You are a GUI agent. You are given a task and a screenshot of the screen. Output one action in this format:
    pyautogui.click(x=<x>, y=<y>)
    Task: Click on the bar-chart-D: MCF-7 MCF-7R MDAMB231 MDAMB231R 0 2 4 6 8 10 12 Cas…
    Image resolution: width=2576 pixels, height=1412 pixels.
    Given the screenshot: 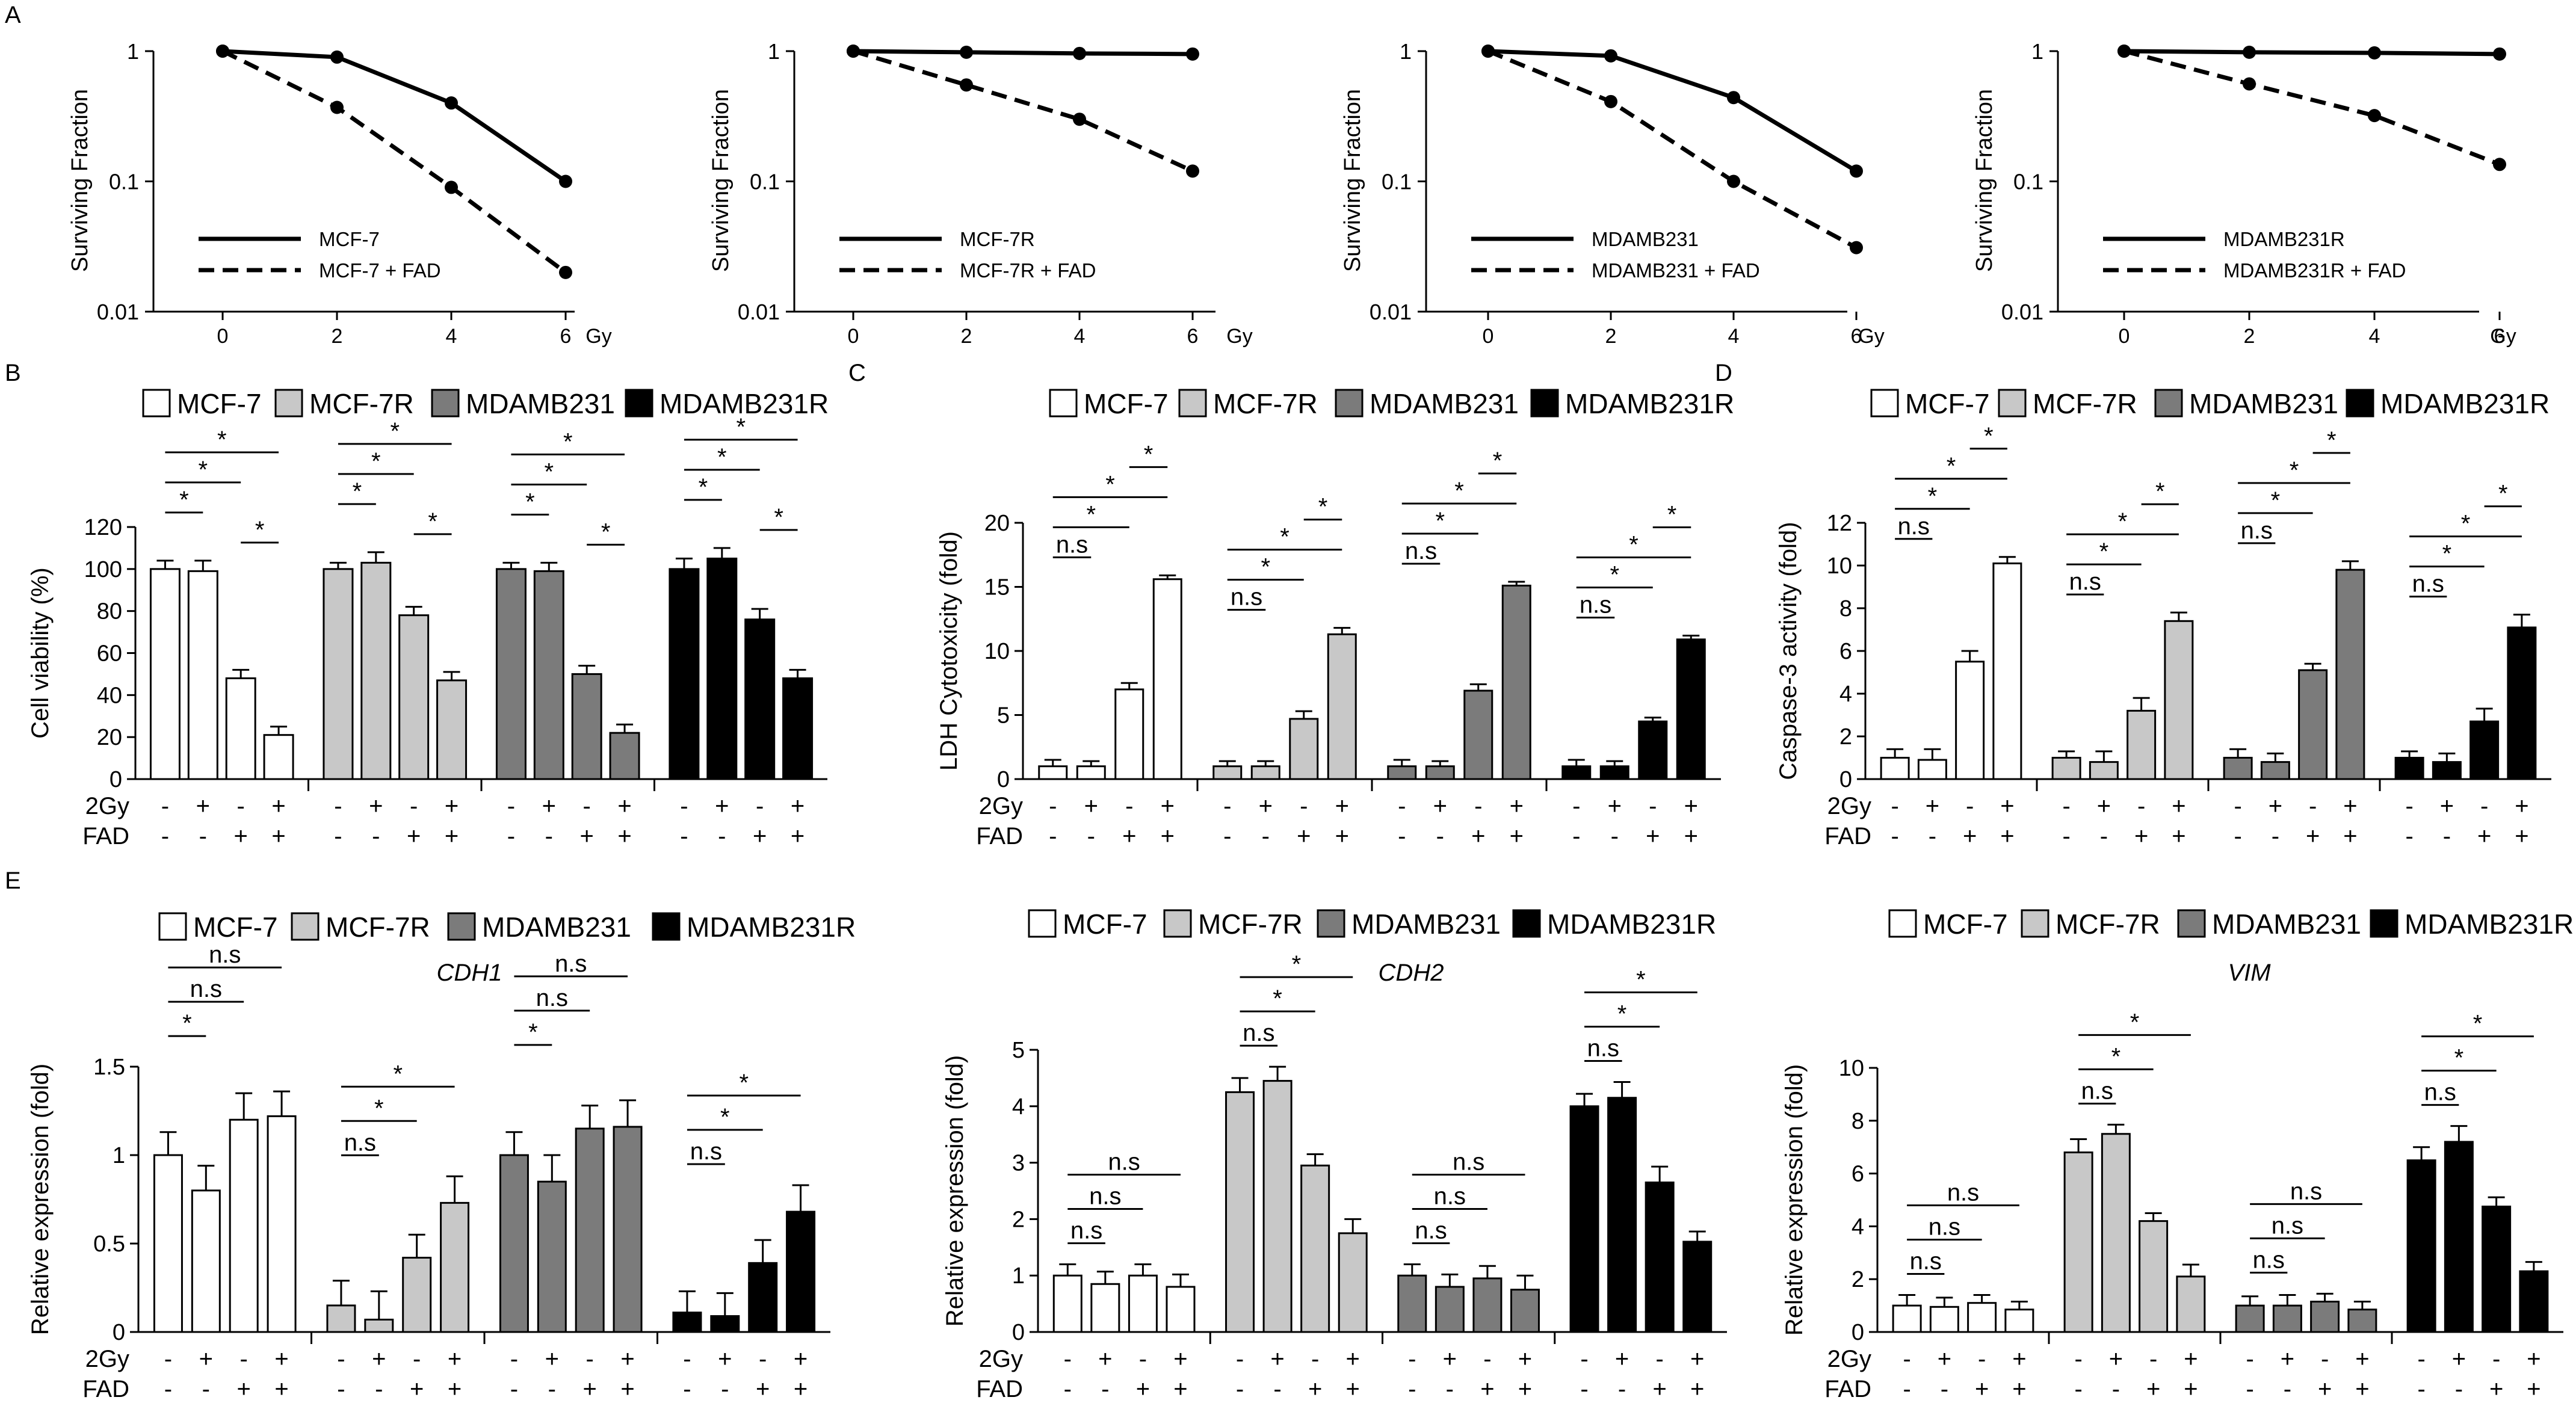 What is the action you would take?
    pyautogui.click(x=2163, y=618)
    